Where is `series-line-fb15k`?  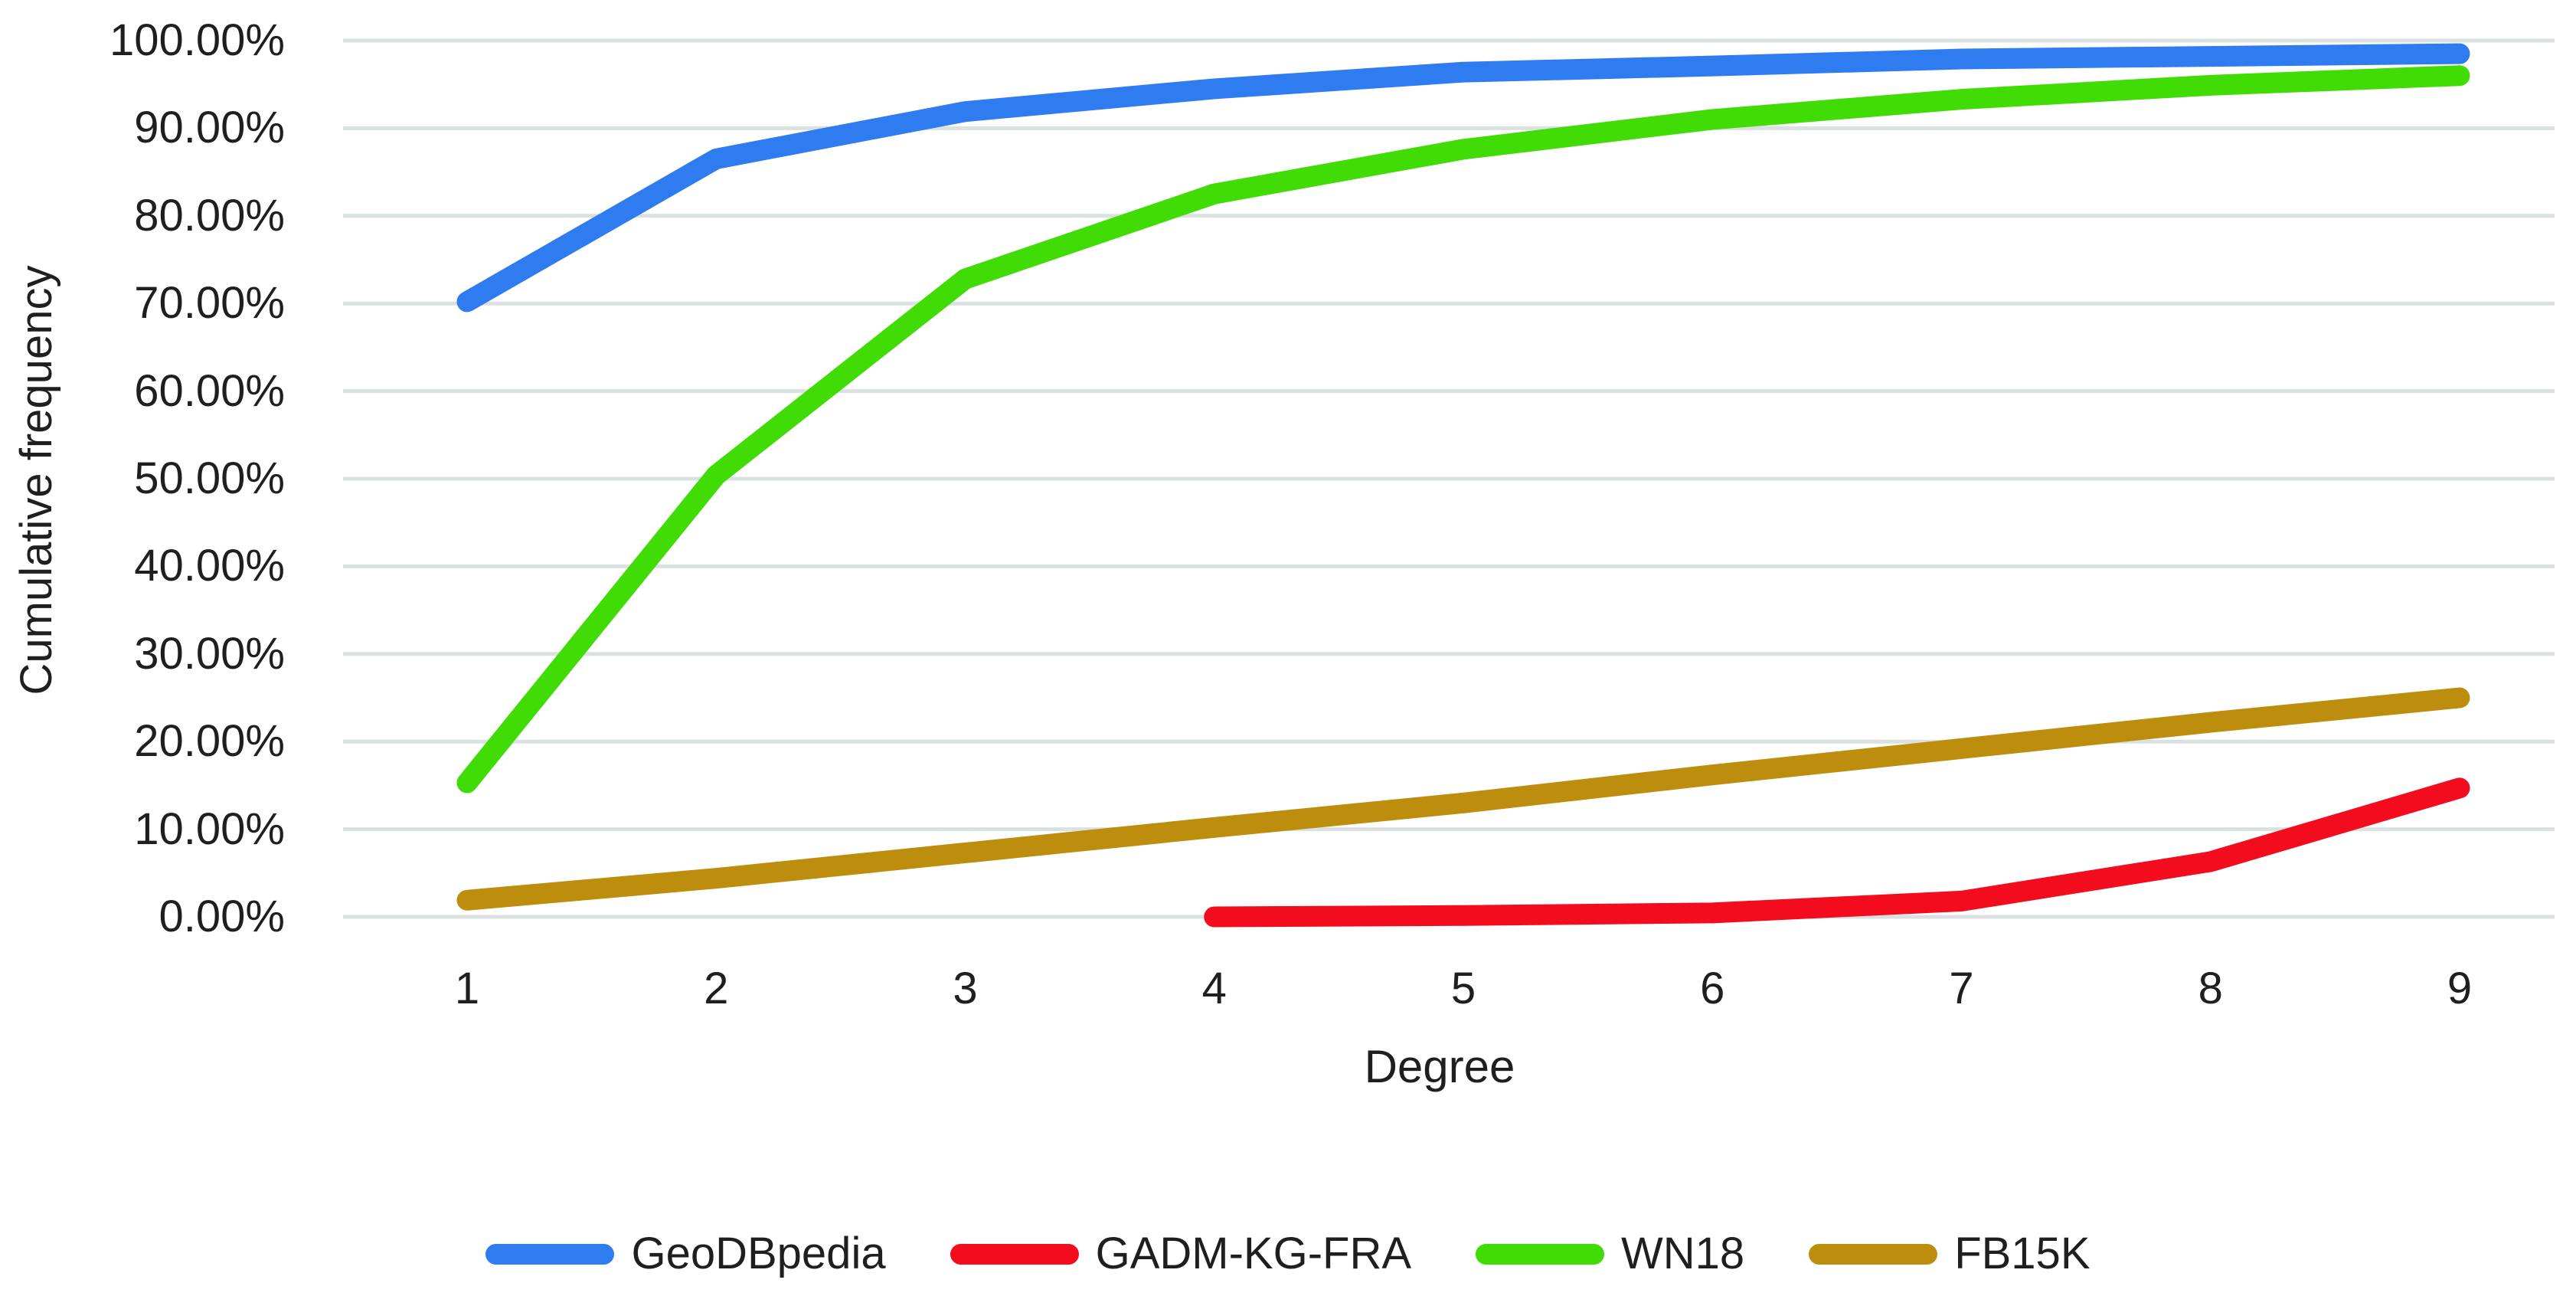
series-line-fb15k is located at coordinates (1463, 799).